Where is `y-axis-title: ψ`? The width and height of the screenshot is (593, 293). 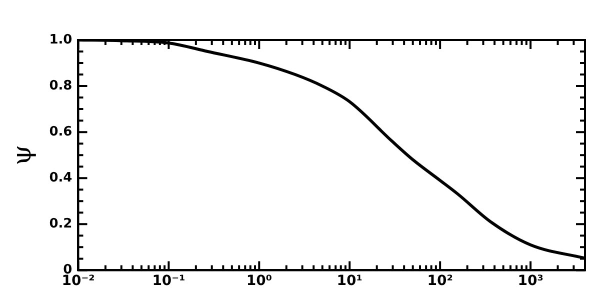
y-axis-title: ψ is located at coordinates (22, 155).